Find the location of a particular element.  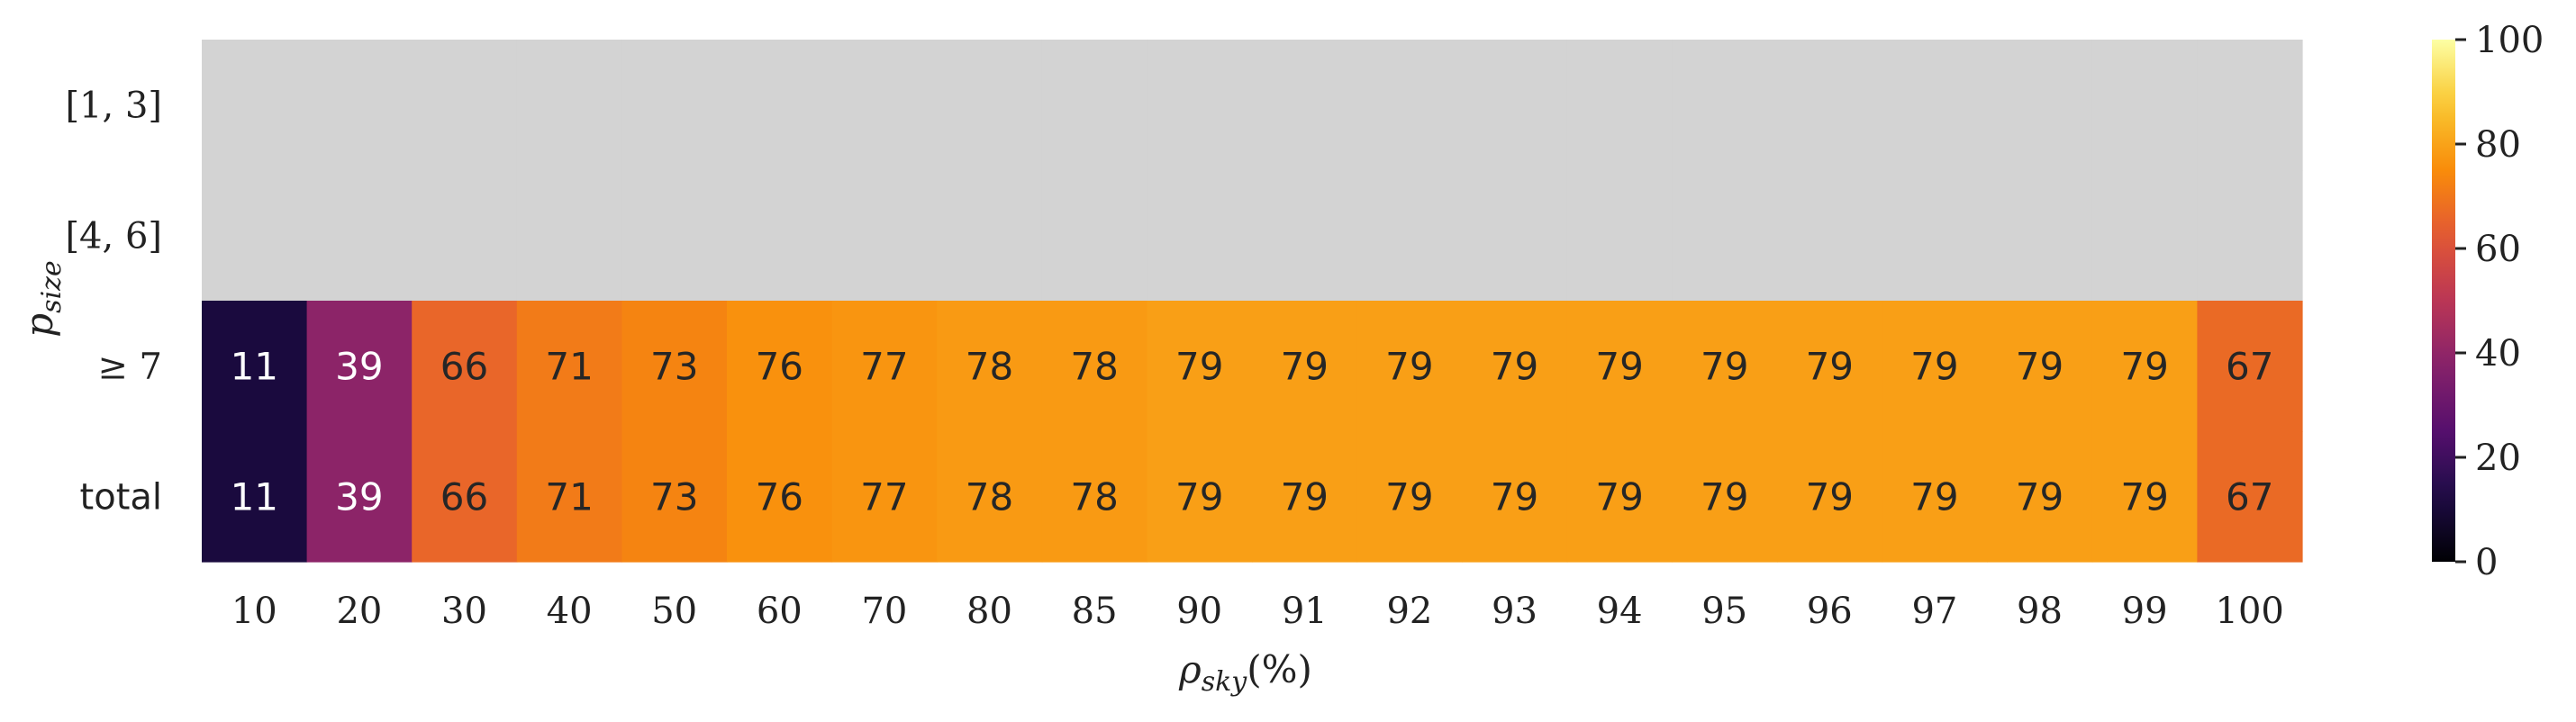

colorbar-tick-label: 100 is located at coordinates (2509, 40).